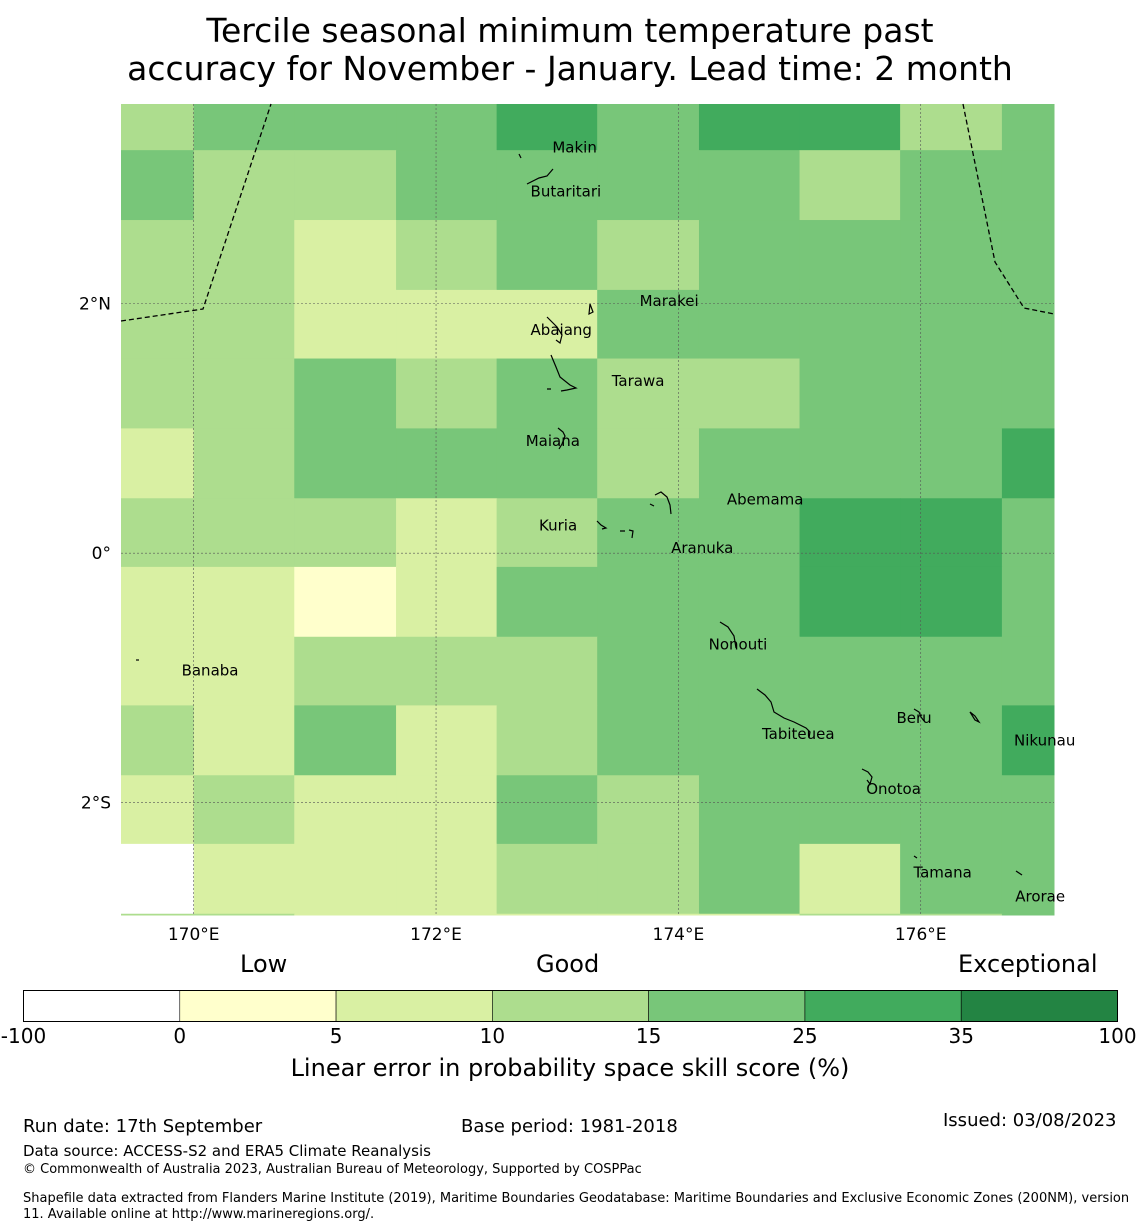 The width and height of the screenshot is (1140, 1230). I want to click on island-label-abemama: Abemama, so click(765, 500).